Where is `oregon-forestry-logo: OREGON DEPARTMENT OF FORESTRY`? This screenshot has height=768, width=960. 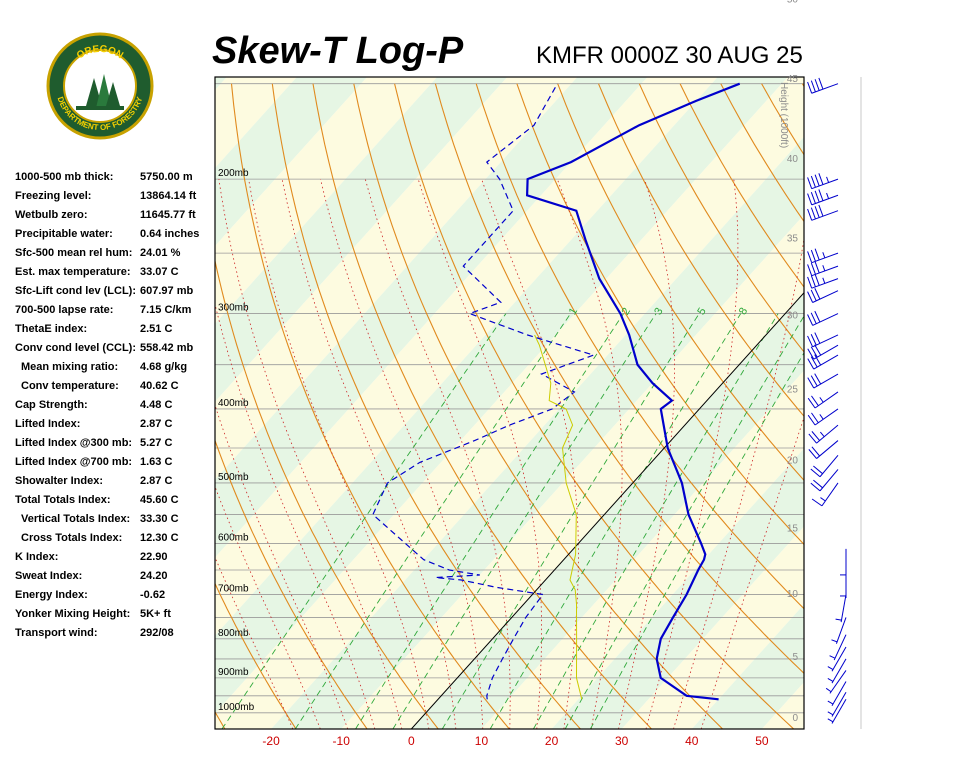 oregon-forestry-logo: OREGON DEPARTMENT OF FORESTRY is located at coordinates (100, 86).